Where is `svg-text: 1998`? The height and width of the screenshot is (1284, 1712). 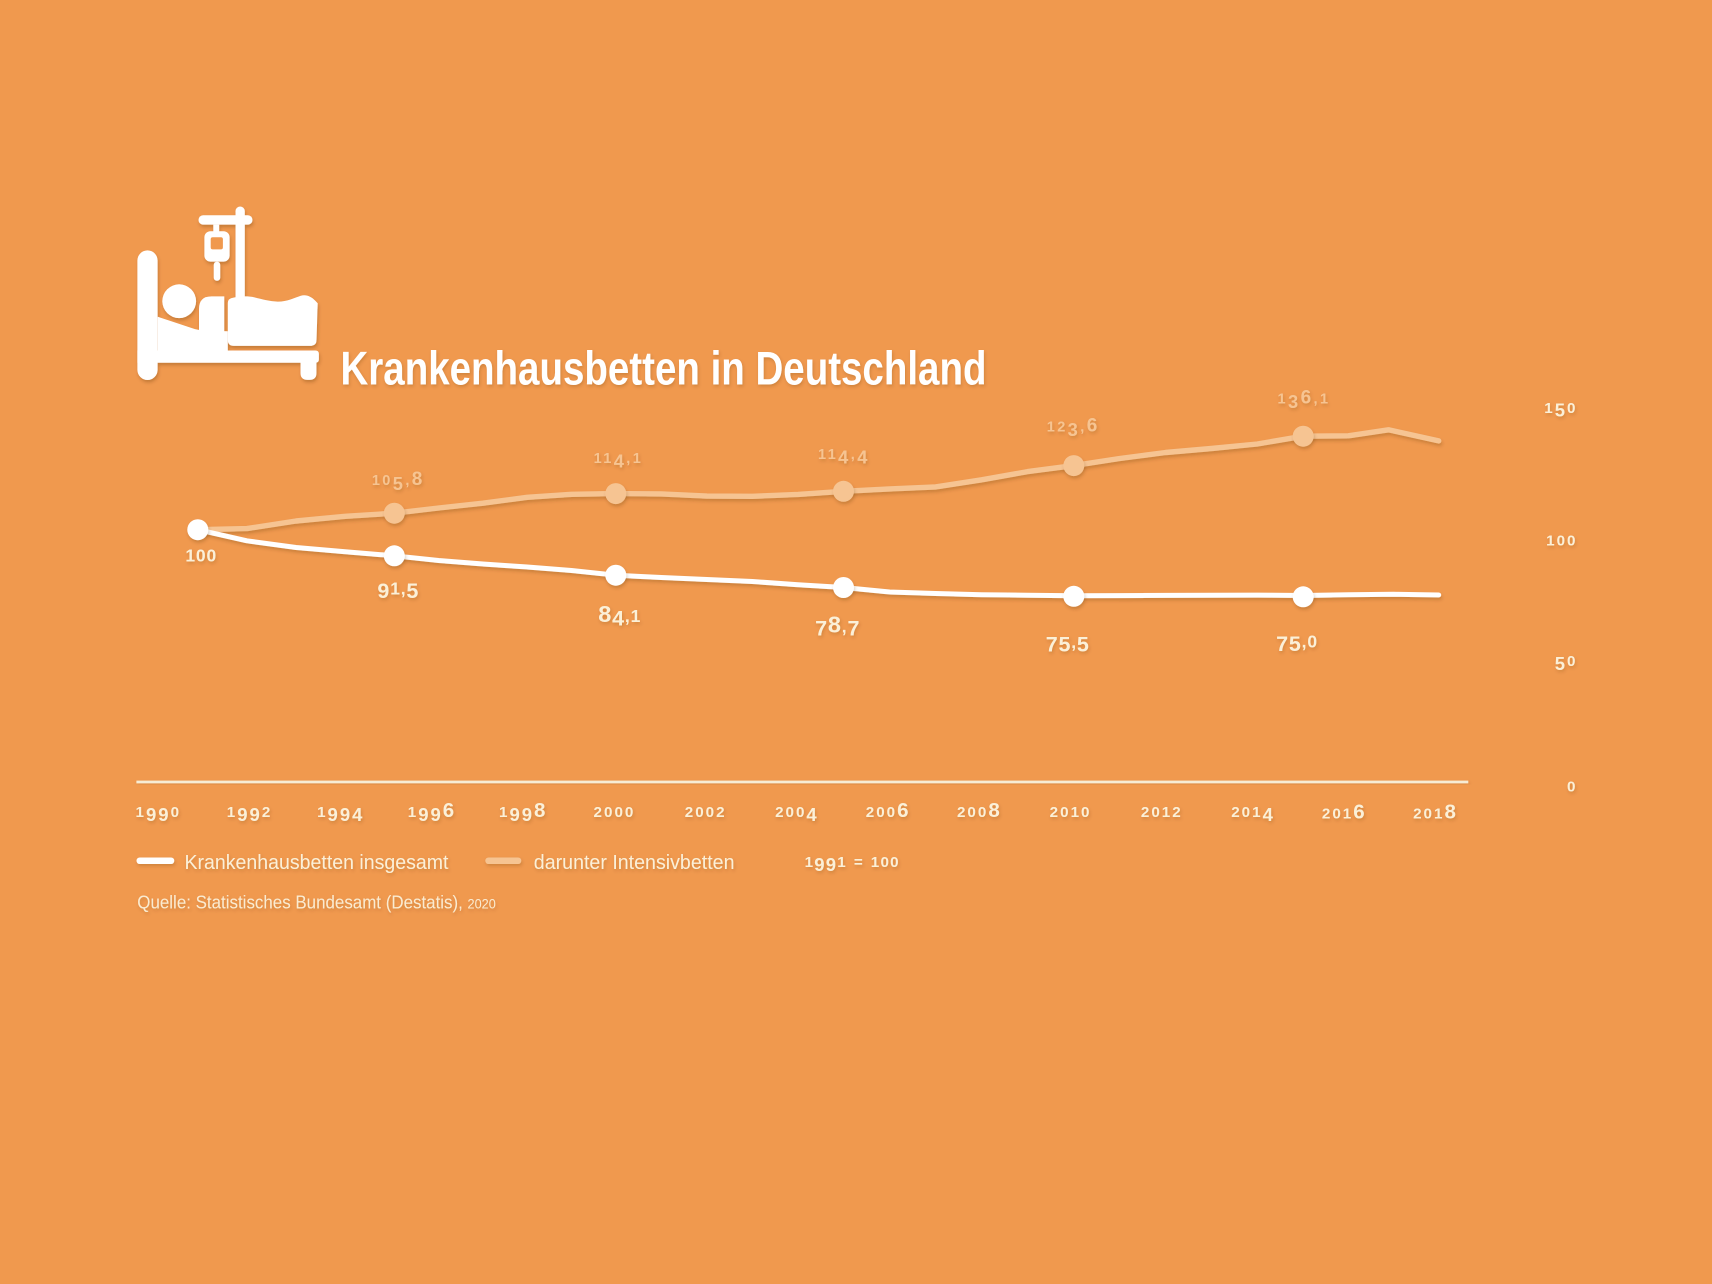
svg-text: 1998 is located at coordinates (523, 812).